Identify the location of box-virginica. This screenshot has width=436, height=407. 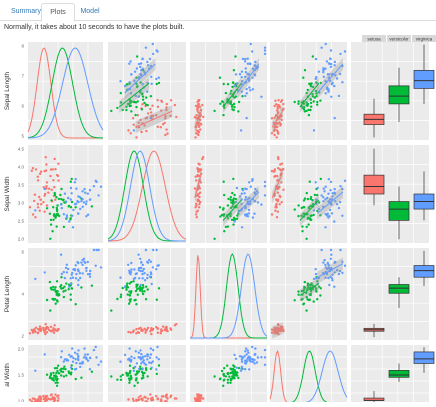
(424, 272).